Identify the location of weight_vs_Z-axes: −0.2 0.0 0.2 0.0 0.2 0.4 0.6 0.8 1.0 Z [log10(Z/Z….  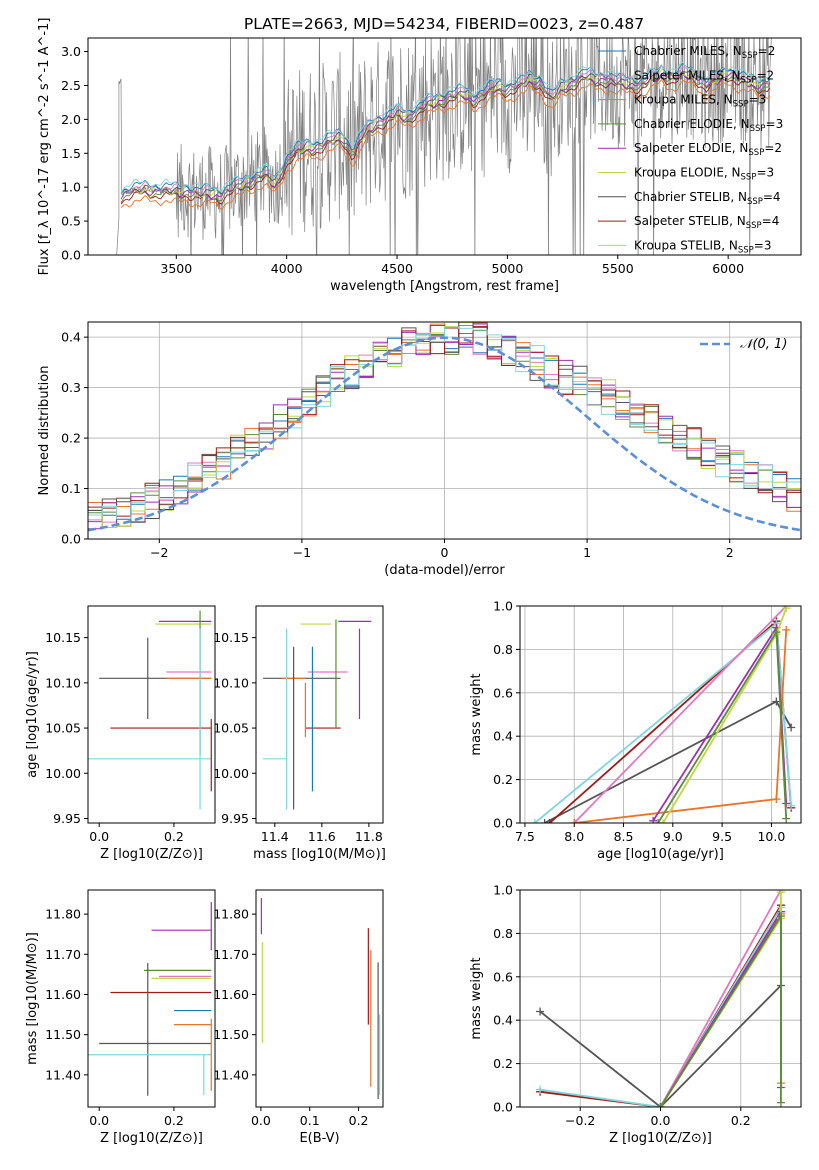
(635, 1014).